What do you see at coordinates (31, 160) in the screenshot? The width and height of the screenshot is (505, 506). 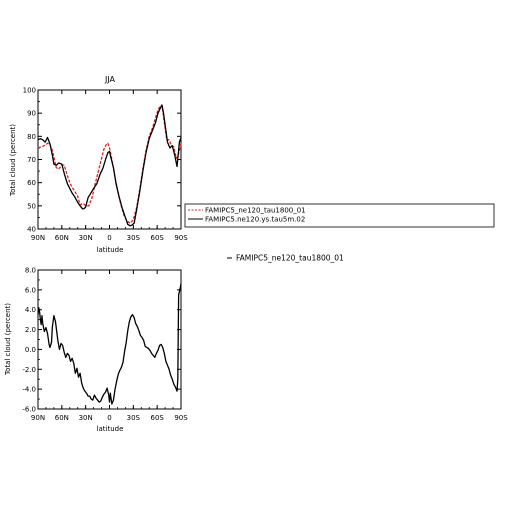 I see `top-y-tick-label: 70` at bounding box center [31, 160].